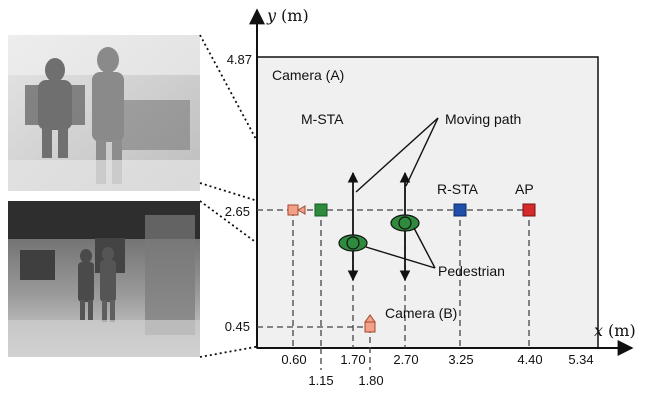 This screenshot has width=658, height=394. What do you see at coordinates (320, 380) in the screenshot?
I see `x-tick-label: 1.15` at bounding box center [320, 380].